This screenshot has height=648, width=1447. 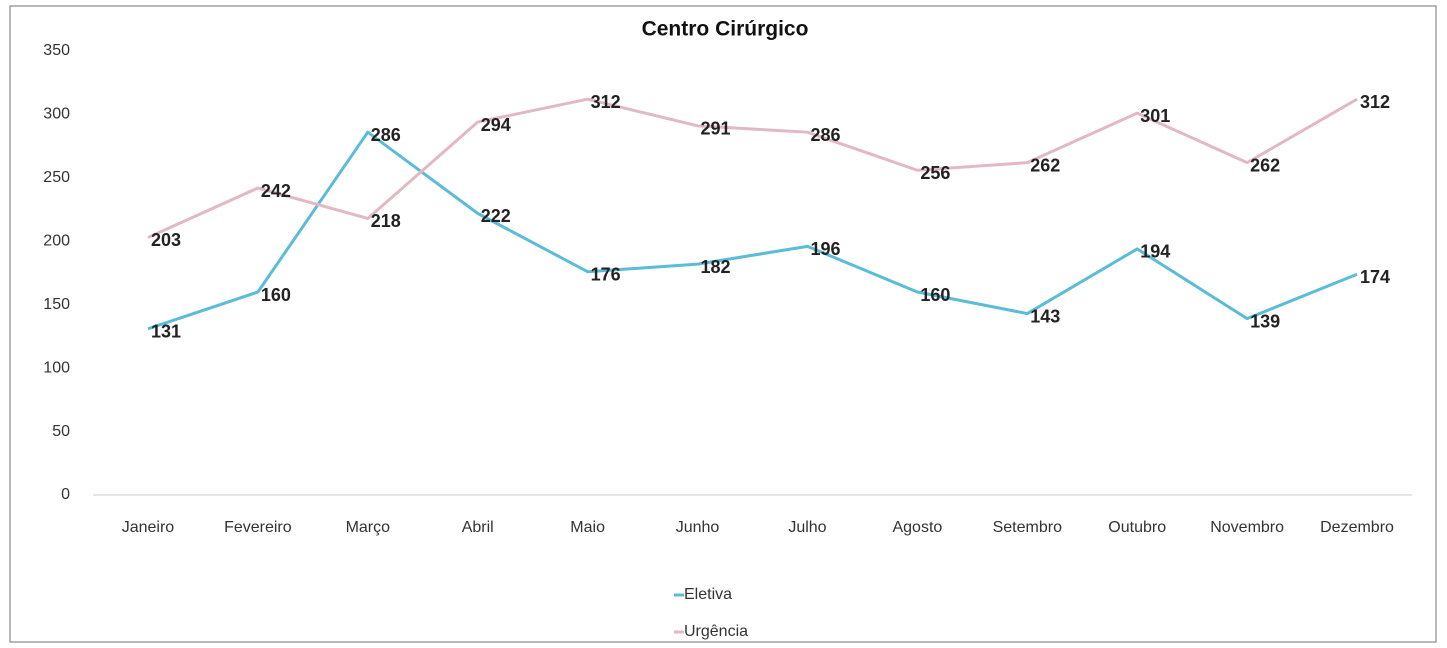 What do you see at coordinates (478, 527) in the screenshot?
I see `x-tick-label: Abril` at bounding box center [478, 527].